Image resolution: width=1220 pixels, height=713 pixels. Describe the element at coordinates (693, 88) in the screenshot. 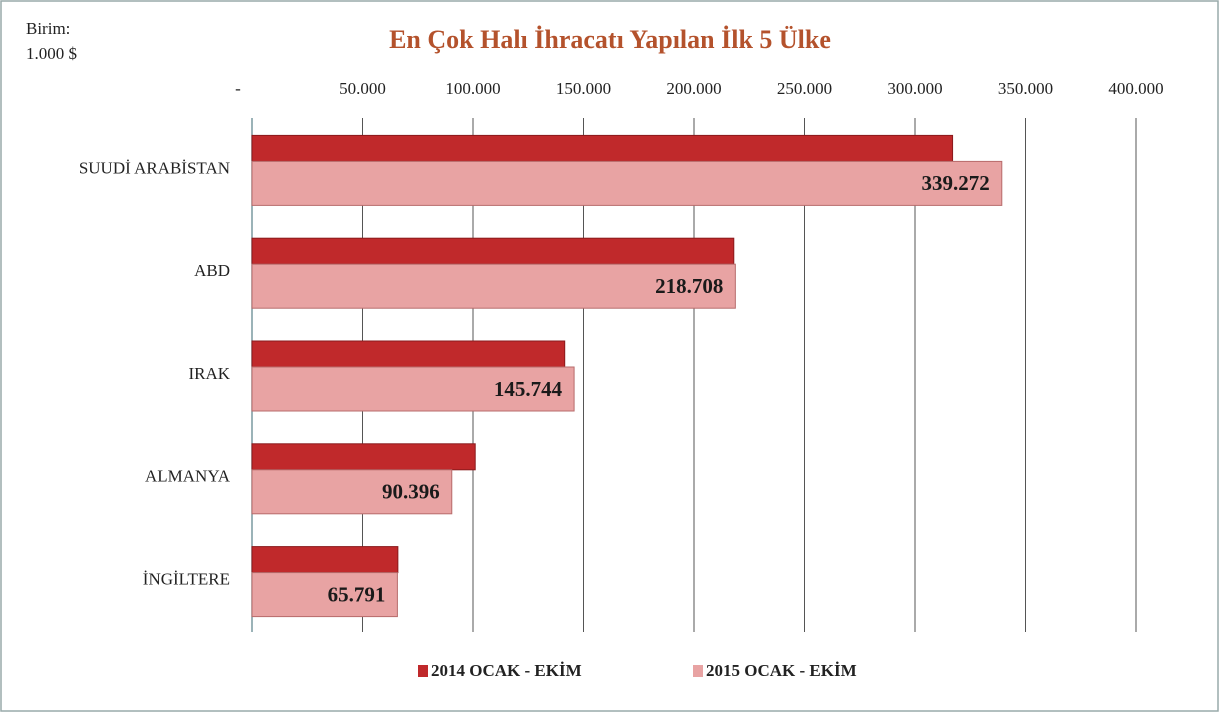

I see `x-tick-label: 200.000` at that location.